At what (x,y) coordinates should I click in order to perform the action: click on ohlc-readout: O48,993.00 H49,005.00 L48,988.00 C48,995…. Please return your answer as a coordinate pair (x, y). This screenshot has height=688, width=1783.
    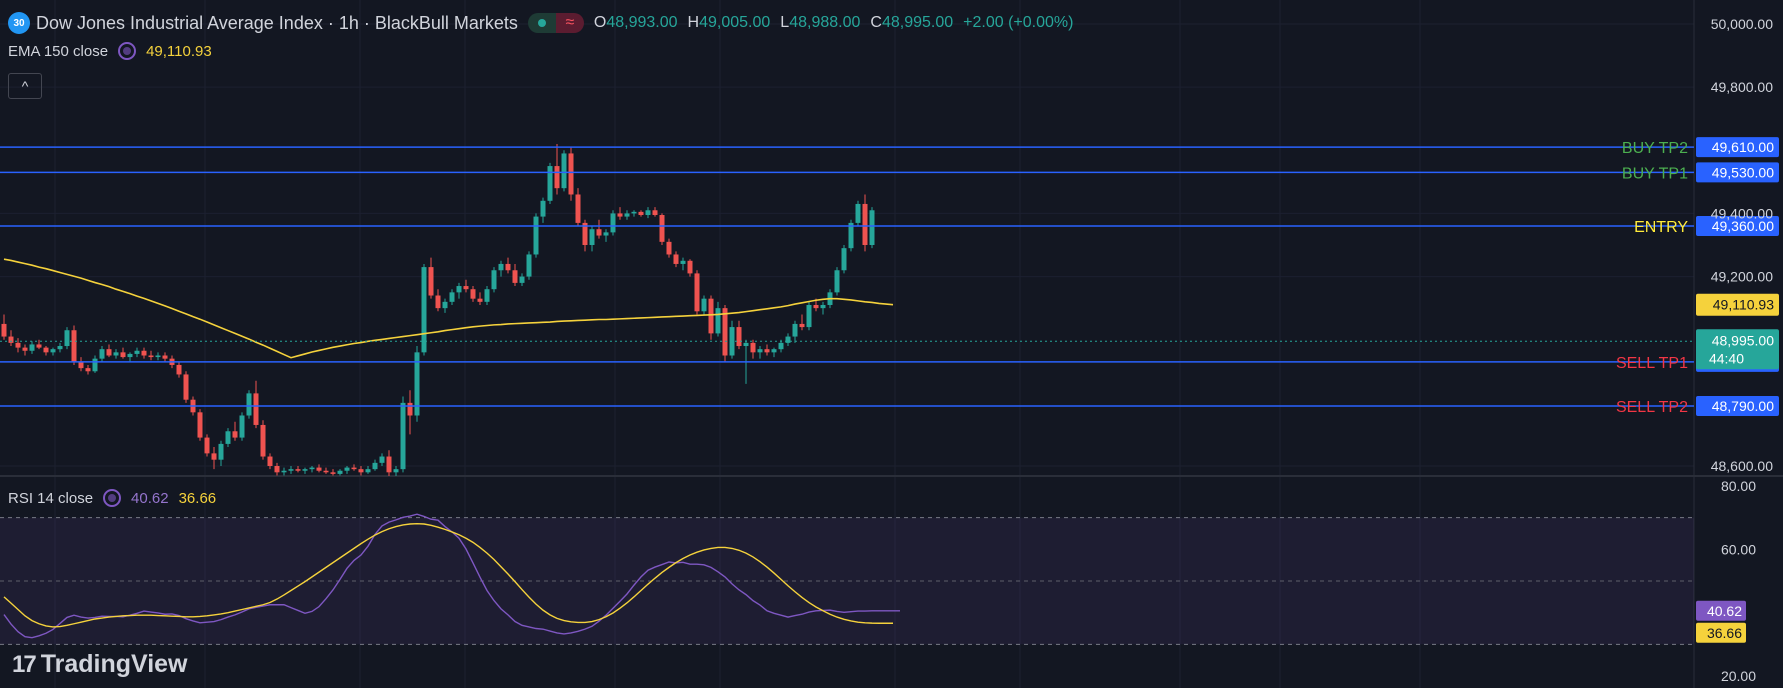
    Looking at the image, I should click on (833, 22).